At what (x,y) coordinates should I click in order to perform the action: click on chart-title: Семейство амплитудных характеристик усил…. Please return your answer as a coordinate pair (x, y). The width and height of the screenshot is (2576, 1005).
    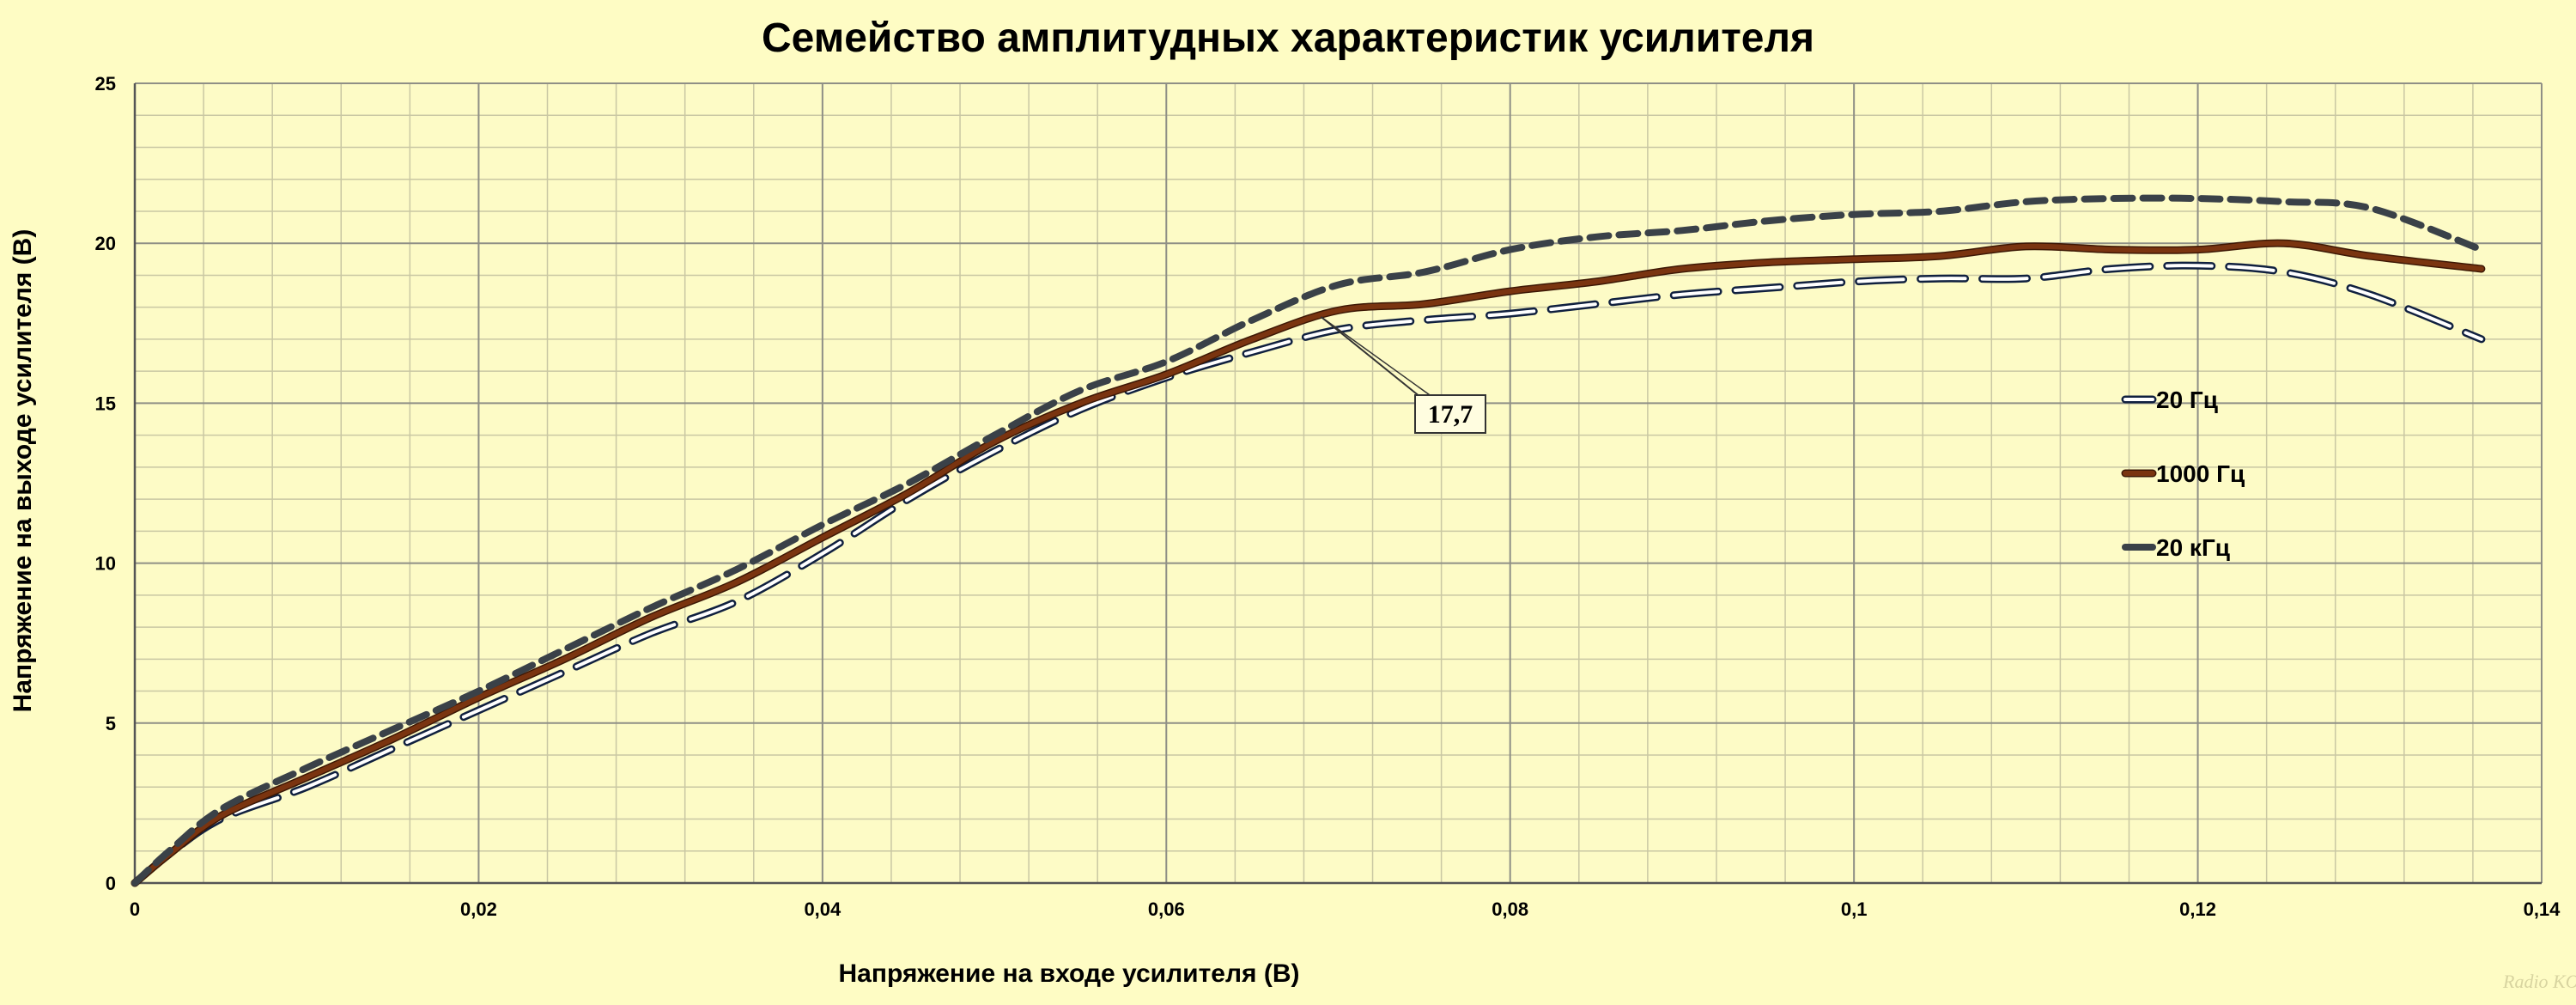
    Looking at the image, I should click on (1288, 38).